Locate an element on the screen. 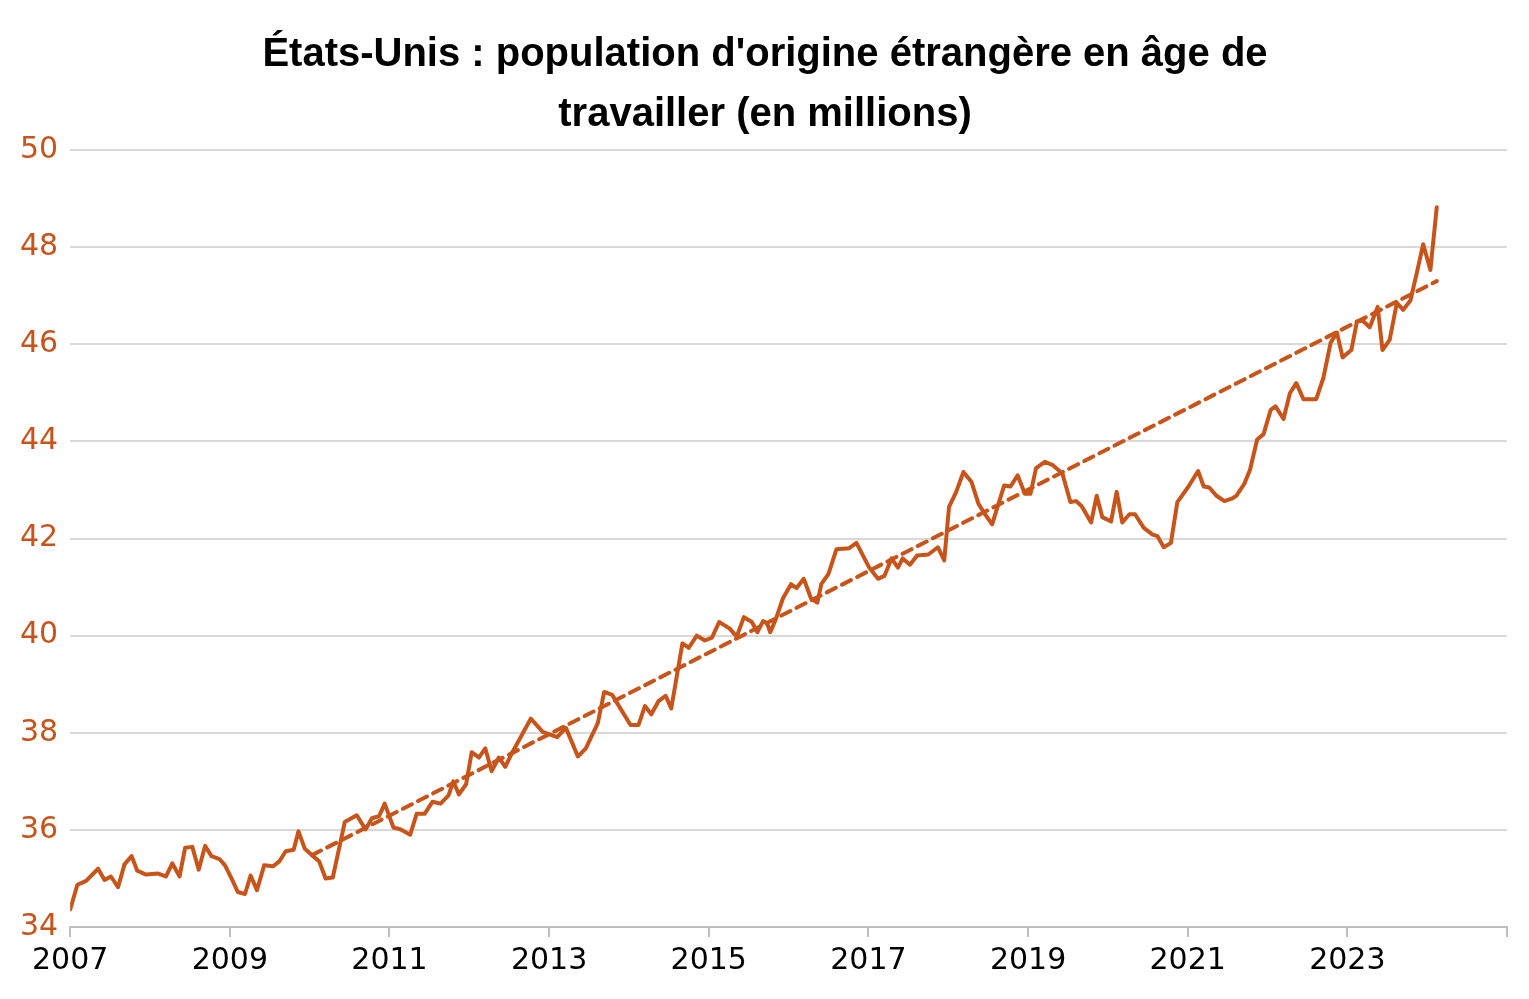 Image resolution: width=1529 pixels, height=999 pixels. x-tick-label: 2011 is located at coordinates (389, 958).